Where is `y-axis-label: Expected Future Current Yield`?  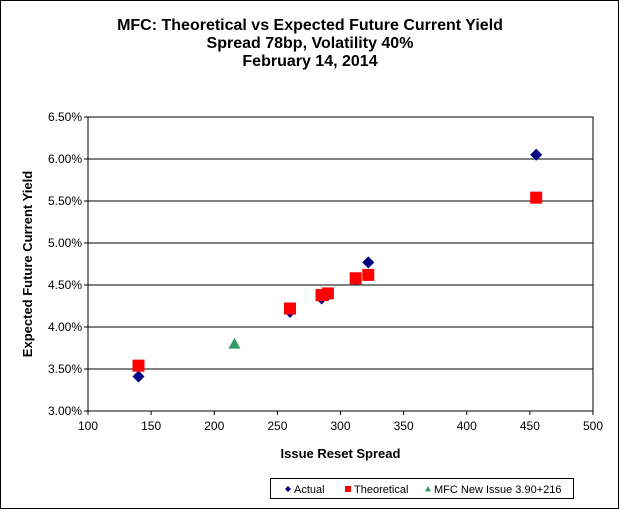 y-axis-label: Expected Future Current Yield is located at coordinates (27, 264).